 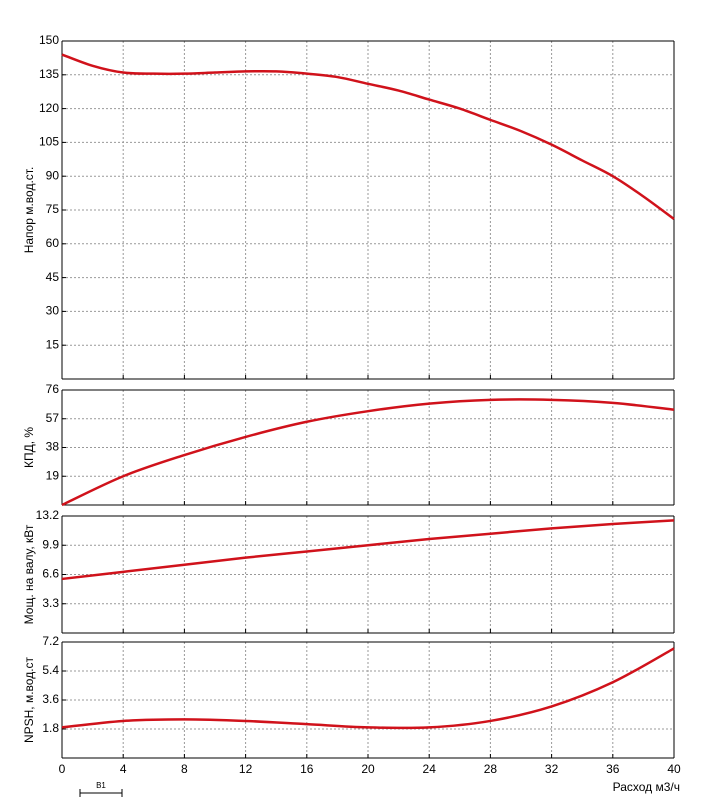 What do you see at coordinates (53, 475) in the screenshot?
I see `y-tick-label: 19` at bounding box center [53, 475].